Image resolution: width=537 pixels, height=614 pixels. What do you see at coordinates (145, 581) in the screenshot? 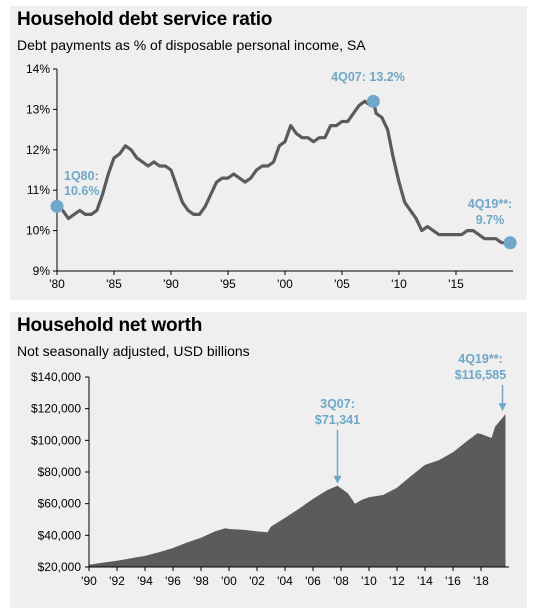
I see `x-tick-label: '94` at bounding box center [145, 581].